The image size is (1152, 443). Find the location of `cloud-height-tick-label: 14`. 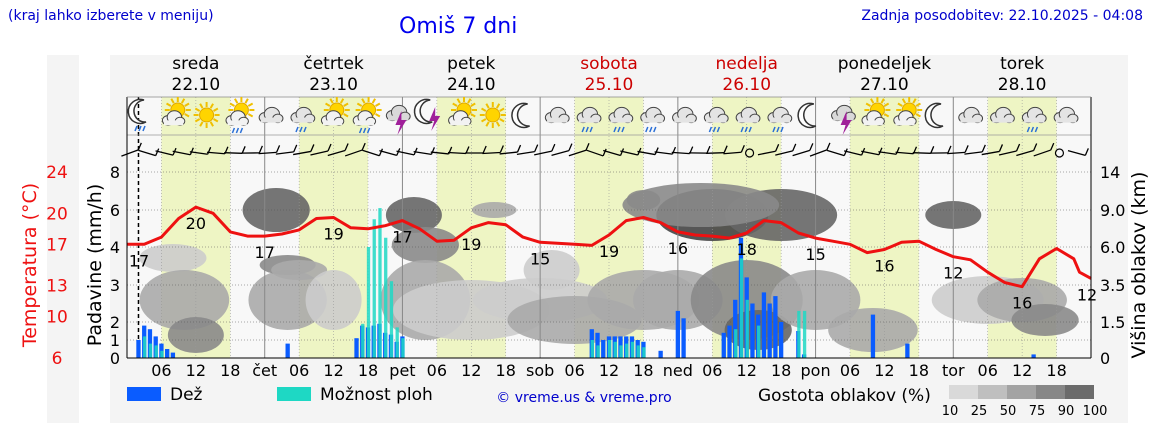

cloud-height-tick-label: 14 is located at coordinates (1110, 172).